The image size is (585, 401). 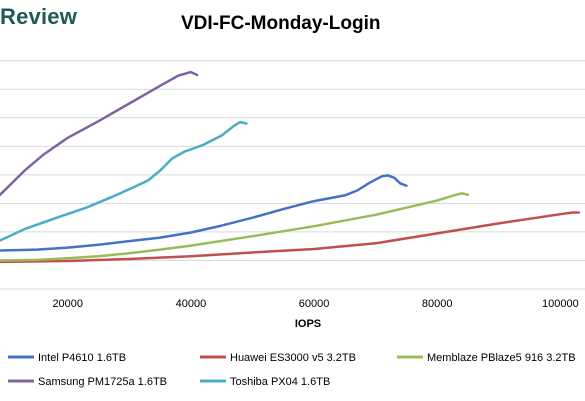 I want to click on x-tick-label: 80000, so click(x=437, y=304).